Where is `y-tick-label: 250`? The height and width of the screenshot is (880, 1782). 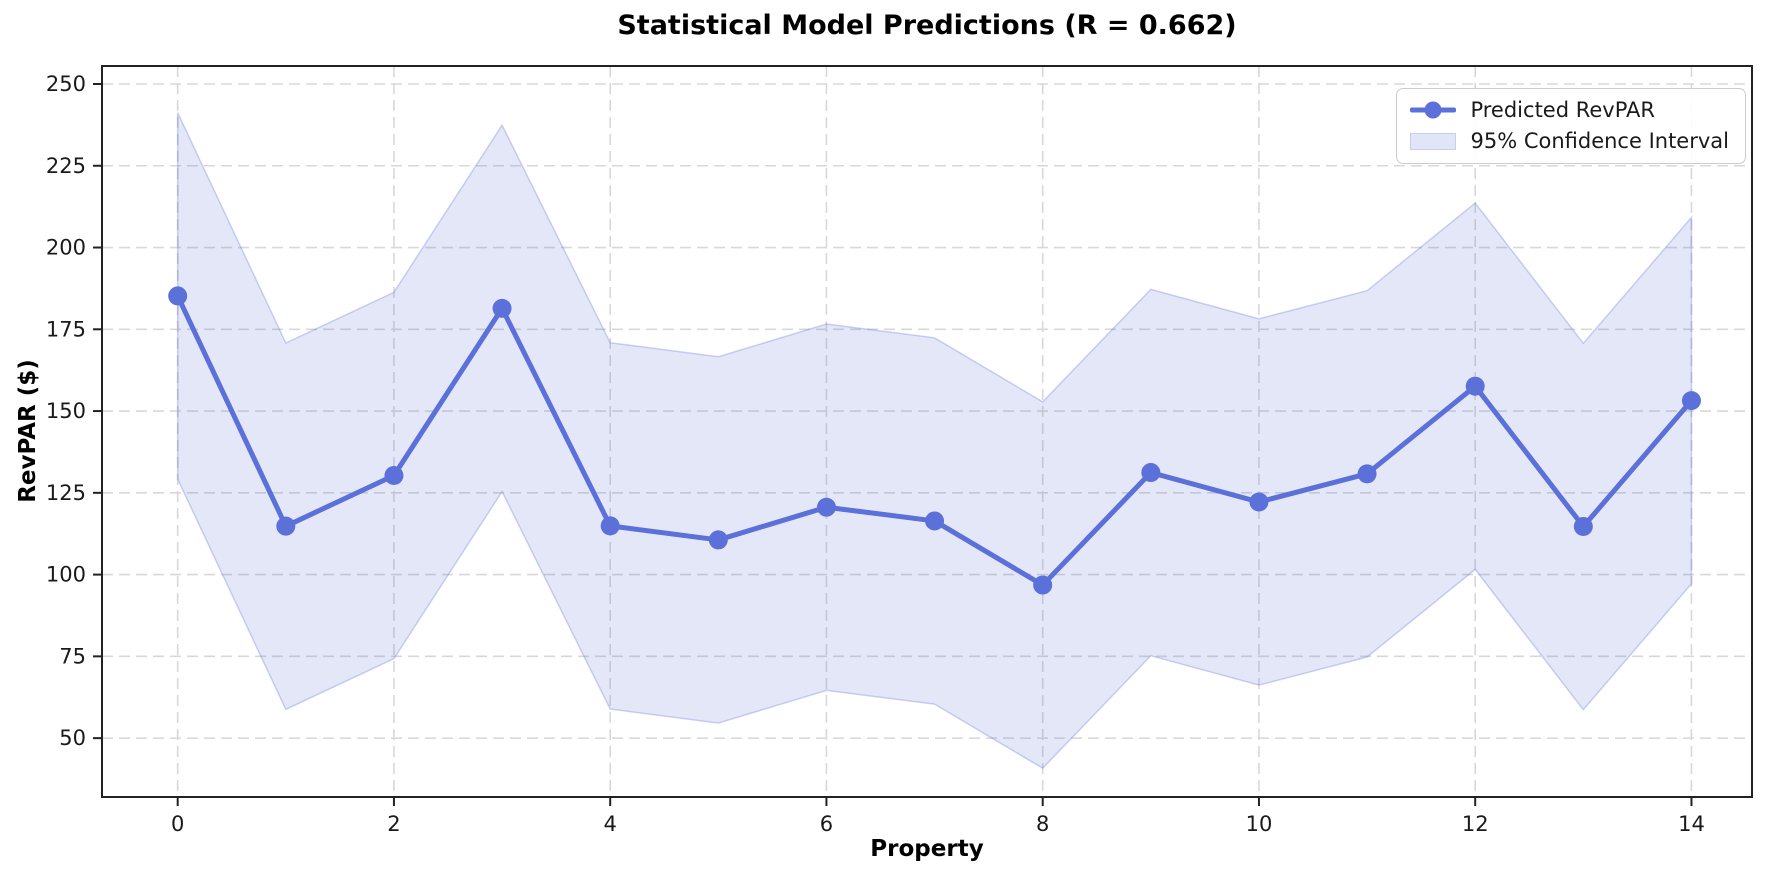
y-tick-label: 250 is located at coordinates (66, 84).